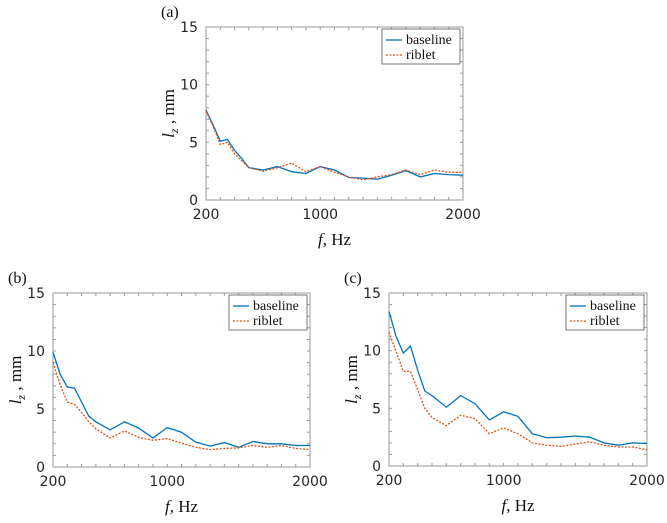 This screenshot has width=667, height=523. What do you see at coordinates (17, 278) in the screenshot?
I see `panel-label: (b)` at bounding box center [17, 278].